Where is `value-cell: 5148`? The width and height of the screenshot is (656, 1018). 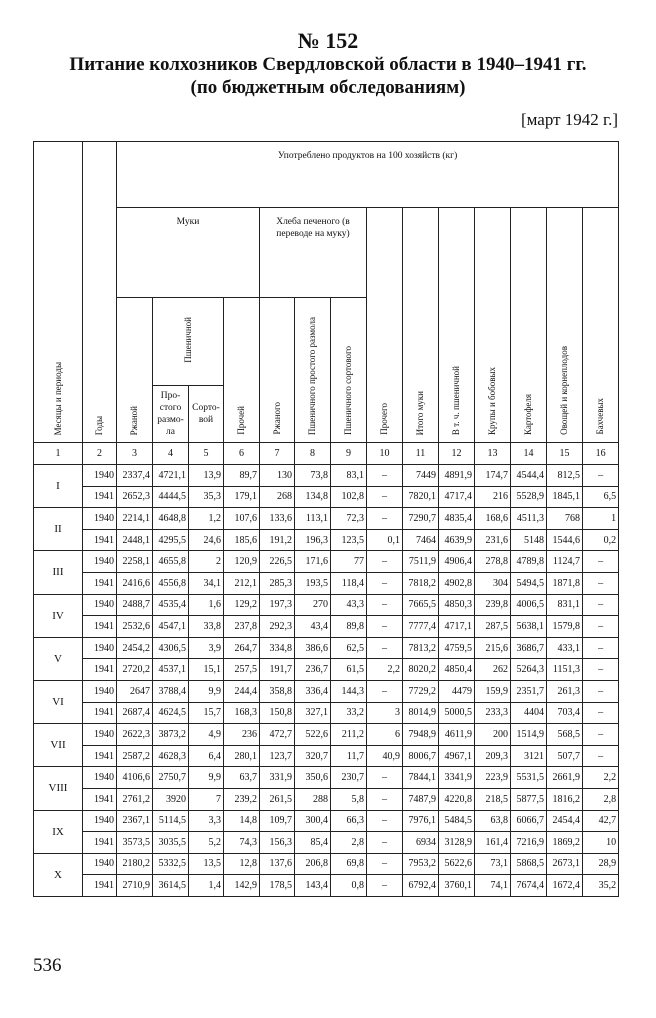 value-cell: 5148 is located at coordinates (528, 540).